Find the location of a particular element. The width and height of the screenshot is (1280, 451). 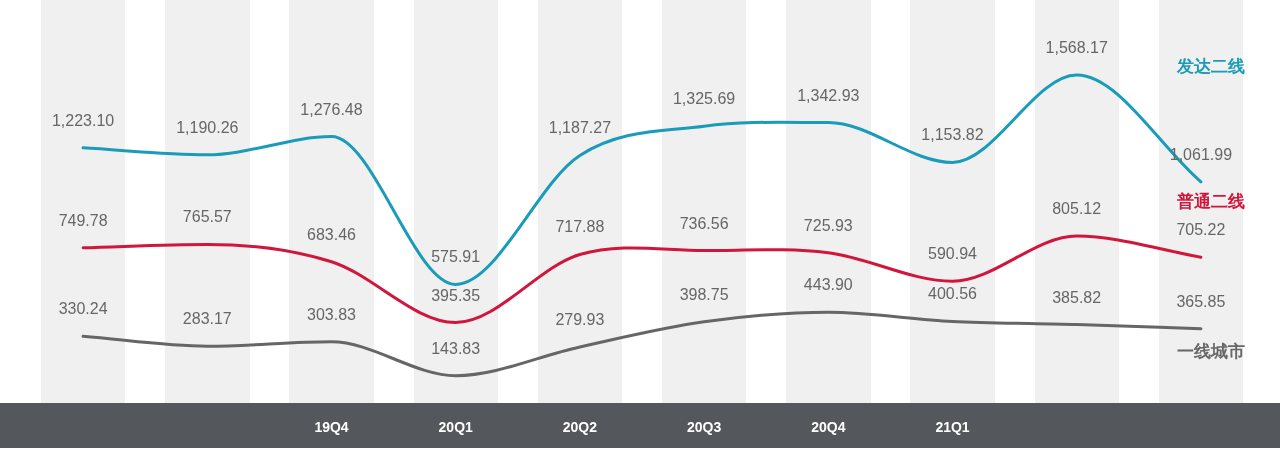

data-label: 283.17 is located at coordinates (207, 319).